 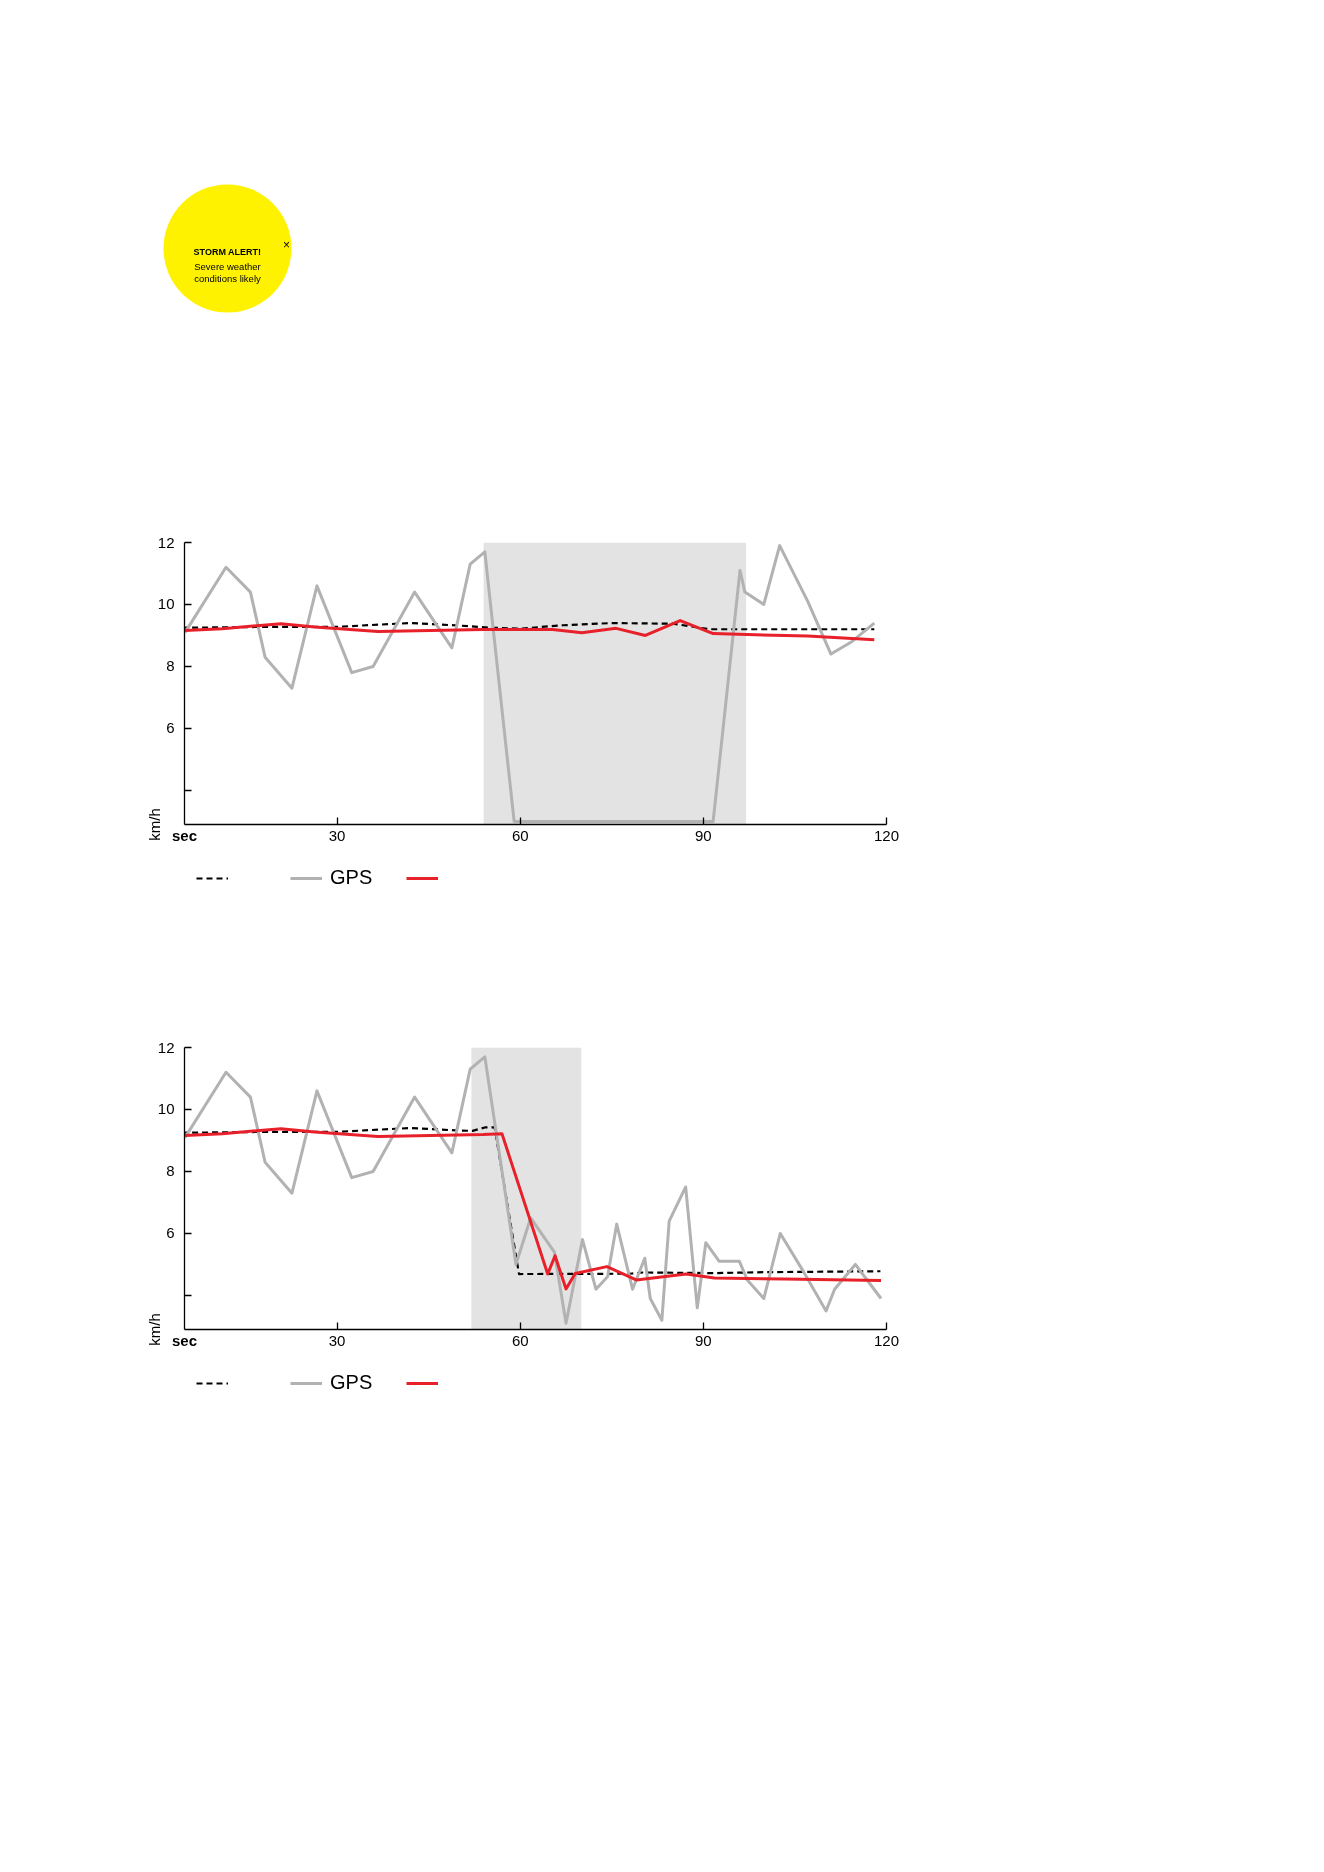 I want to click on text: Severe weather conditions likely, so click(x=228, y=272).